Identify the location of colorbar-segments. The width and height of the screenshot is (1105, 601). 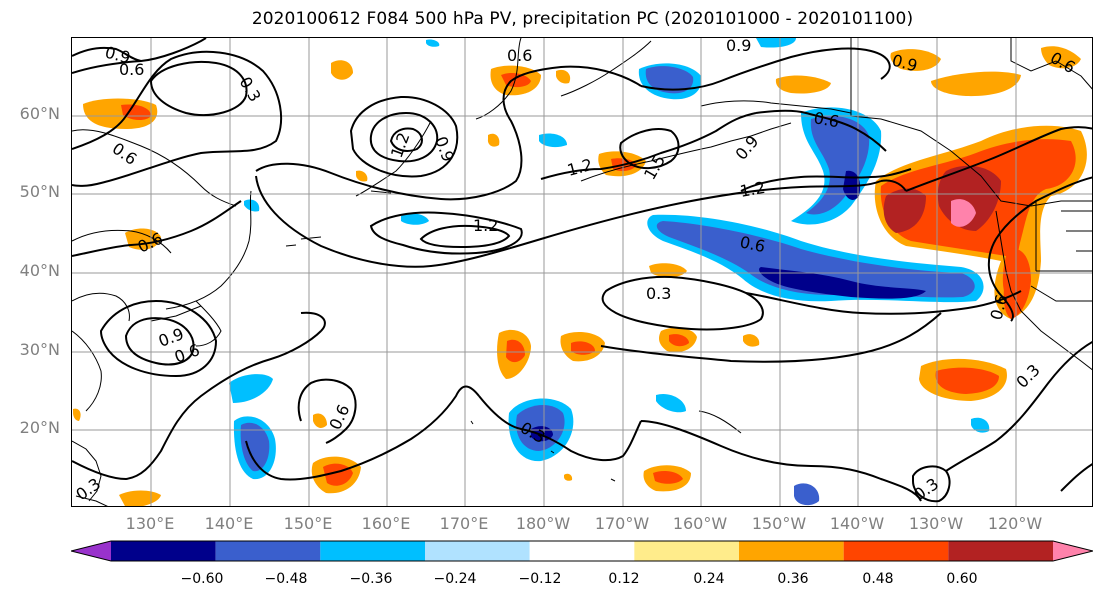
(582, 551).